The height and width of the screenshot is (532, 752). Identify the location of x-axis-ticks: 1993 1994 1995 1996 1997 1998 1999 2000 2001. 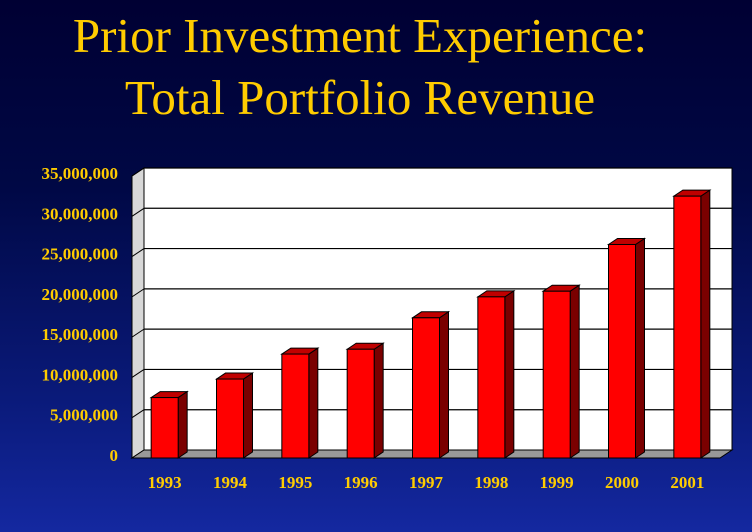
(426, 482).